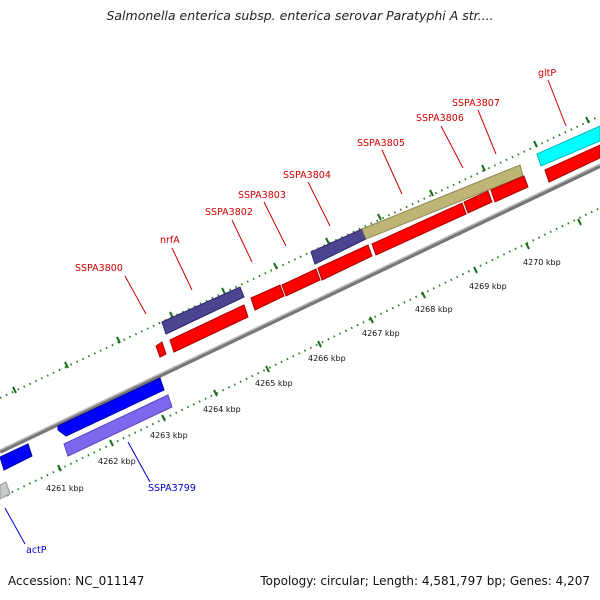 This screenshot has height=600, width=600. Describe the element at coordinates (434, 309) in the screenshot. I see `scale-label: 4268 kbp` at that location.